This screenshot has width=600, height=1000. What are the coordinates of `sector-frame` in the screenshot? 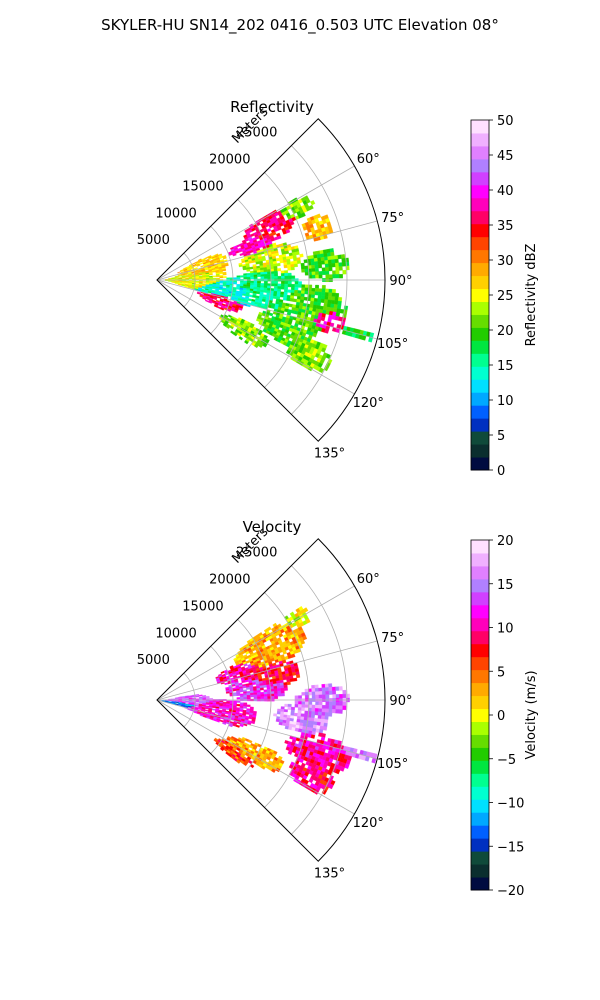 It's located at (271, 280).